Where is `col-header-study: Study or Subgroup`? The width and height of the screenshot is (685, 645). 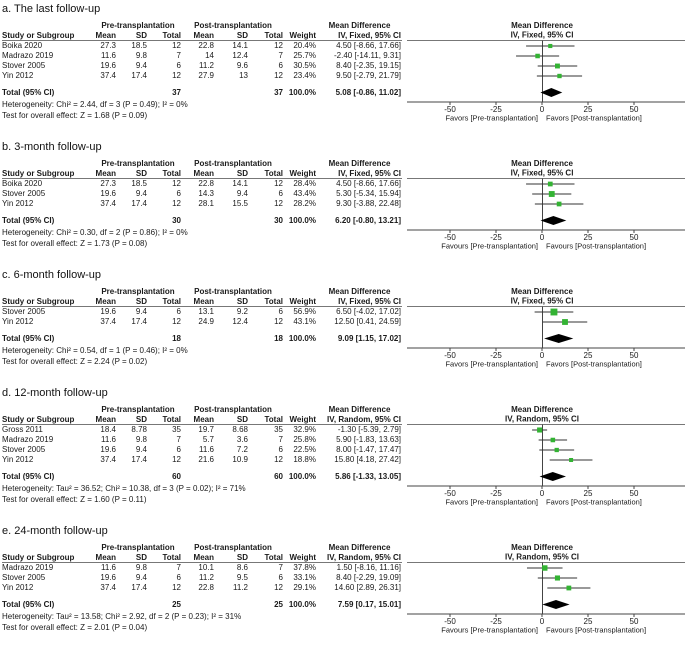
col-header-study: Study or Subgroup is located at coordinates (38, 419).